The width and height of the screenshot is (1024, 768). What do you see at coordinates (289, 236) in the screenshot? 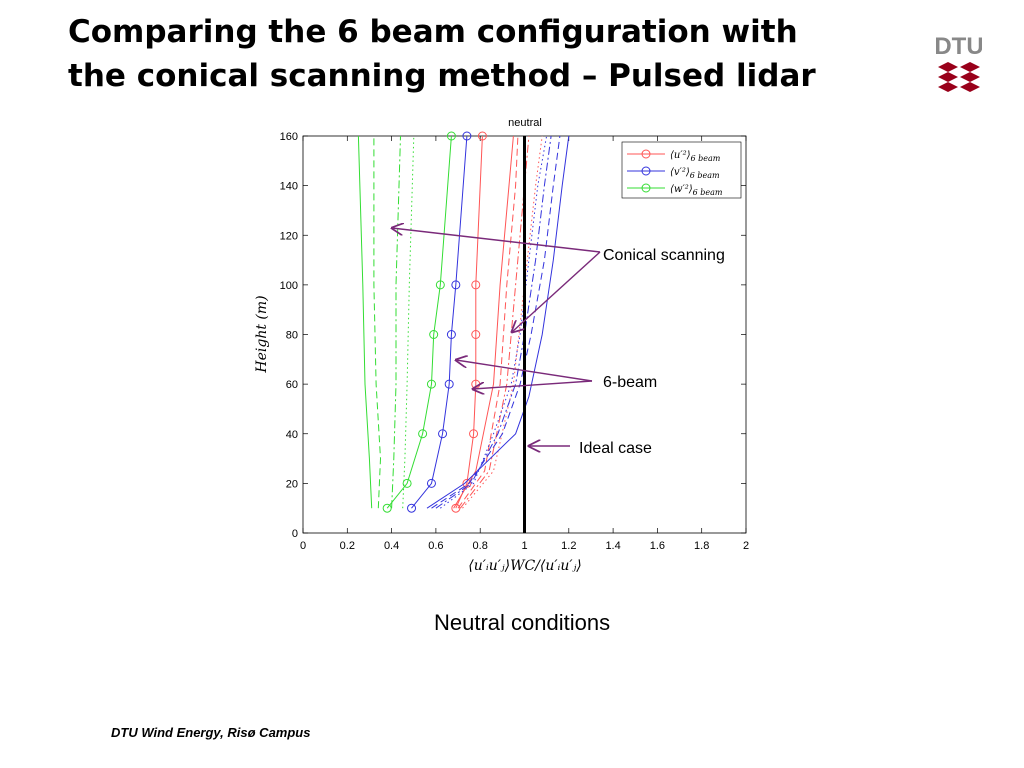
I see `y-tick-label: 120` at bounding box center [289, 236].